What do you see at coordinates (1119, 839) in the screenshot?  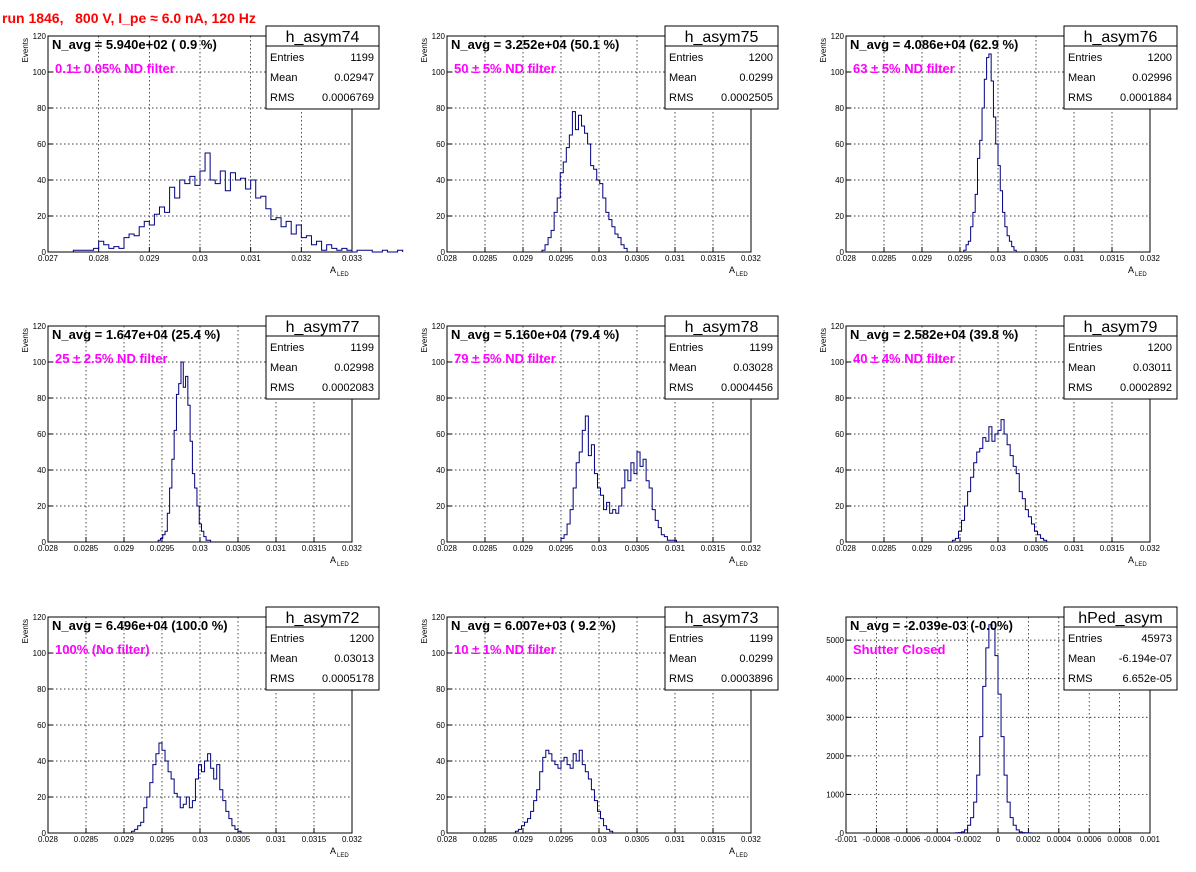 I see `x-tick-label: 0.0008` at bounding box center [1119, 839].